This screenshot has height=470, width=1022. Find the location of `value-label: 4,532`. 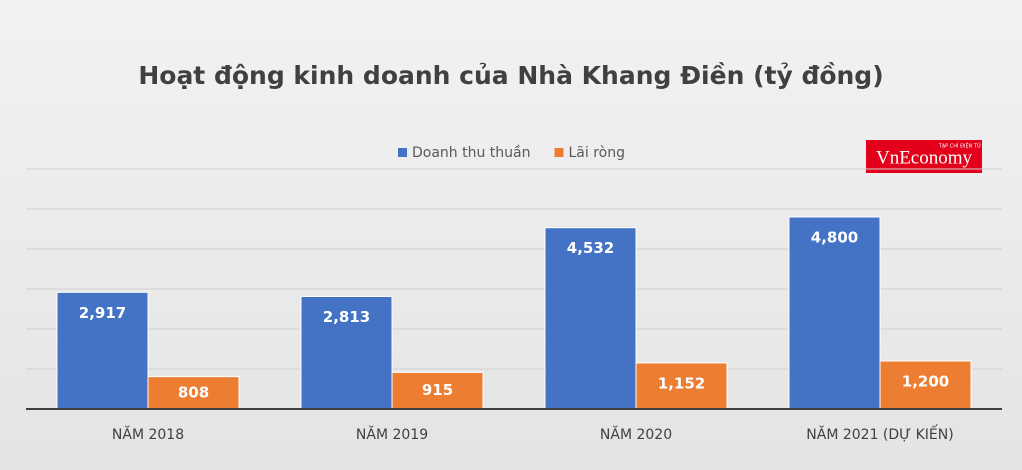

value-label: 4,532 is located at coordinates (590, 248).